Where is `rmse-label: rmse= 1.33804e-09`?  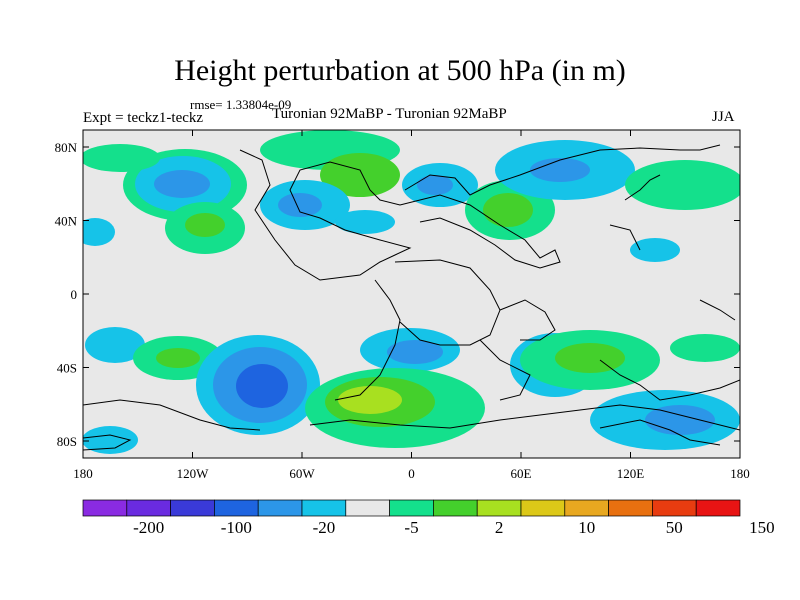
rmse-label: rmse= 1.33804e-09 is located at coordinates (241, 104).